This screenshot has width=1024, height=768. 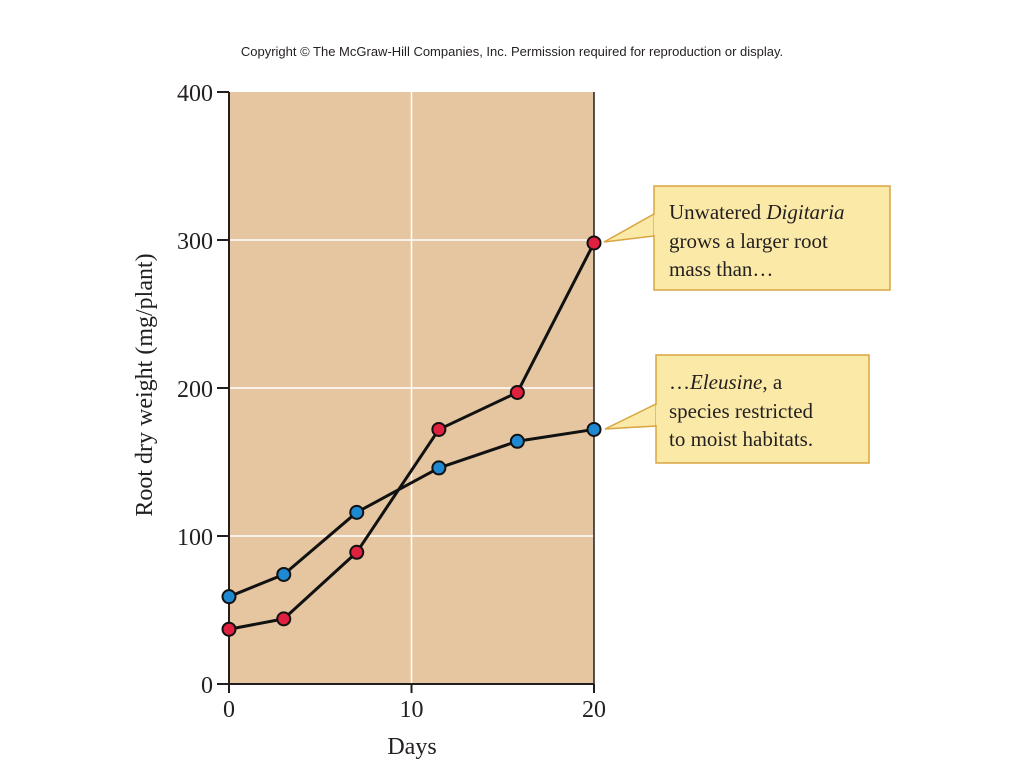 I want to click on callout-eleusine-pointer, so click(x=630, y=416).